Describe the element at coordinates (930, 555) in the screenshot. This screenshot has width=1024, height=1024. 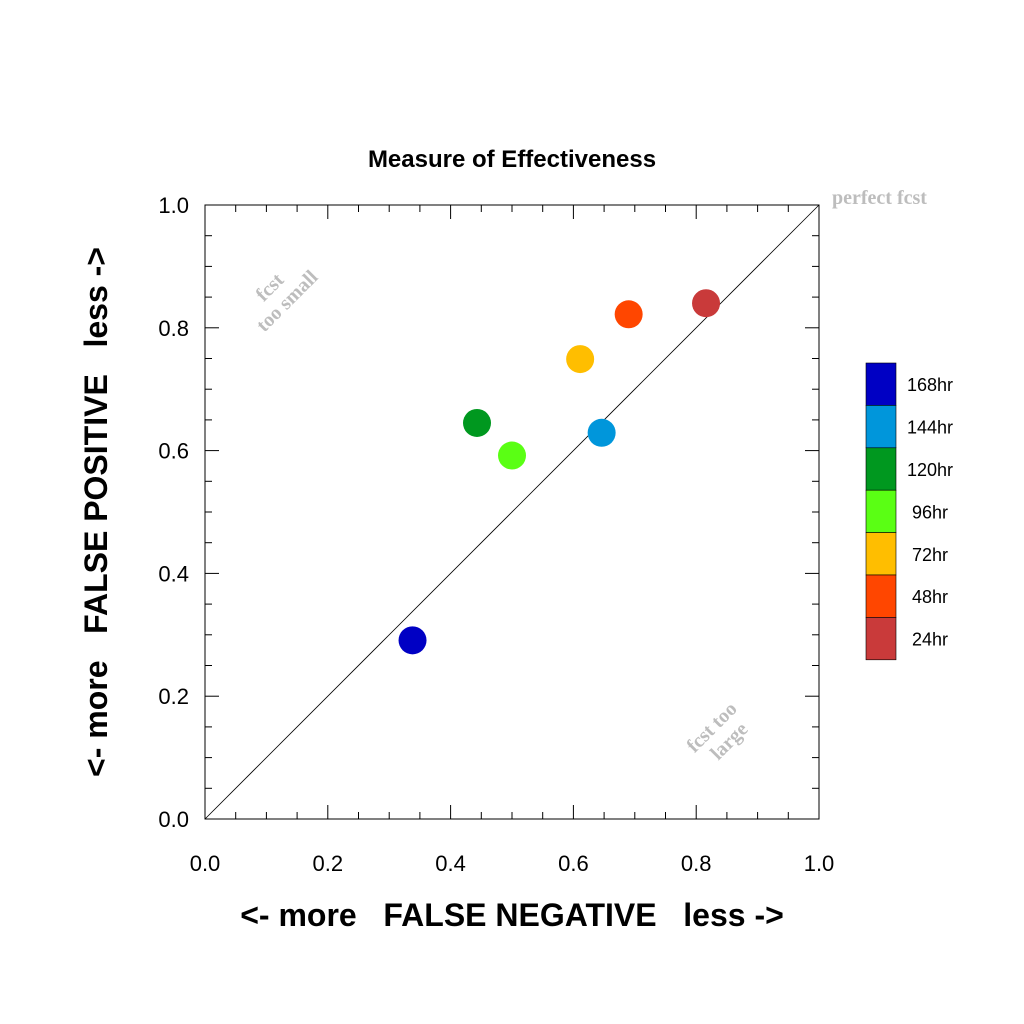
I see `legend-label-72hr: 72hr` at that location.